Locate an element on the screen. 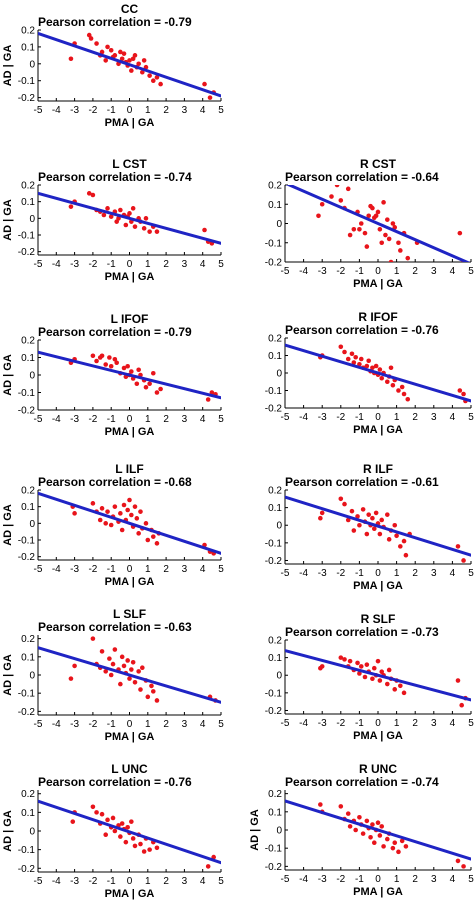  chart-title: R SLF is located at coordinates (378, 619).